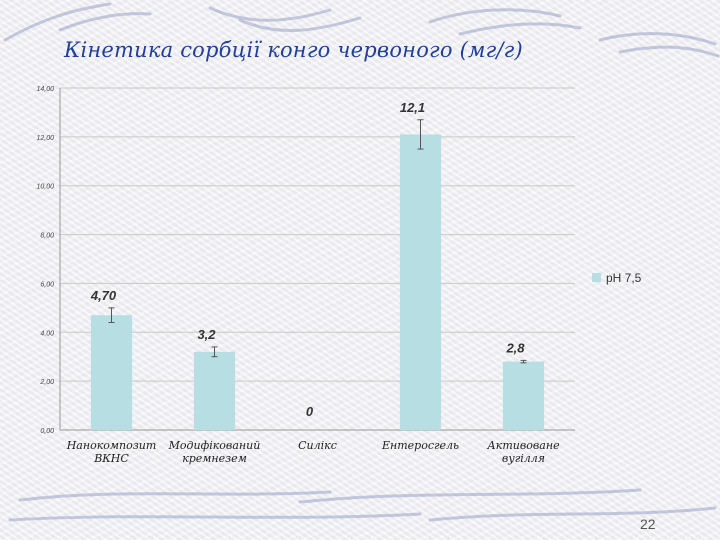 The height and width of the screenshot is (540, 720). What do you see at coordinates (293, 50) in the screenshot?
I see `slide-title: Кінетика сорбції конго червоного (мг/г)` at bounding box center [293, 50].